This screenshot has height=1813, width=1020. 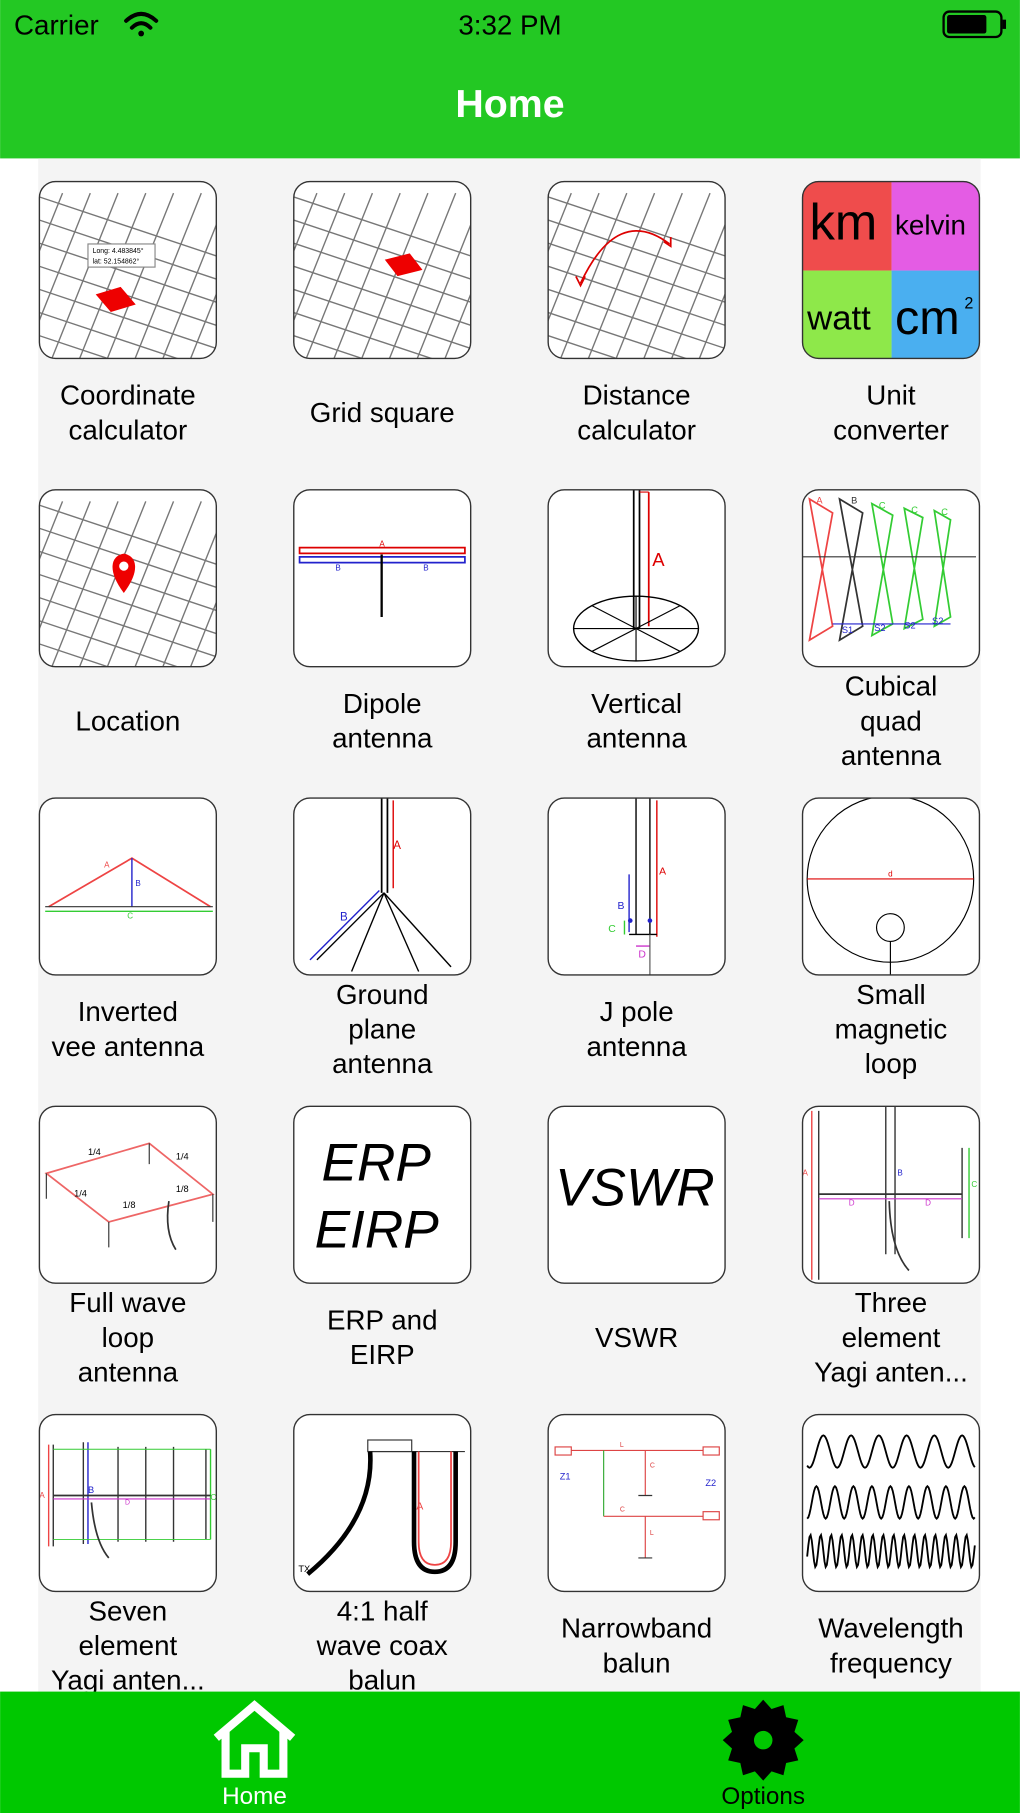 What do you see at coordinates (889, 569) in the screenshot?
I see `tile-icon: A B C C C S1 S2 S2 S2` at bounding box center [889, 569].